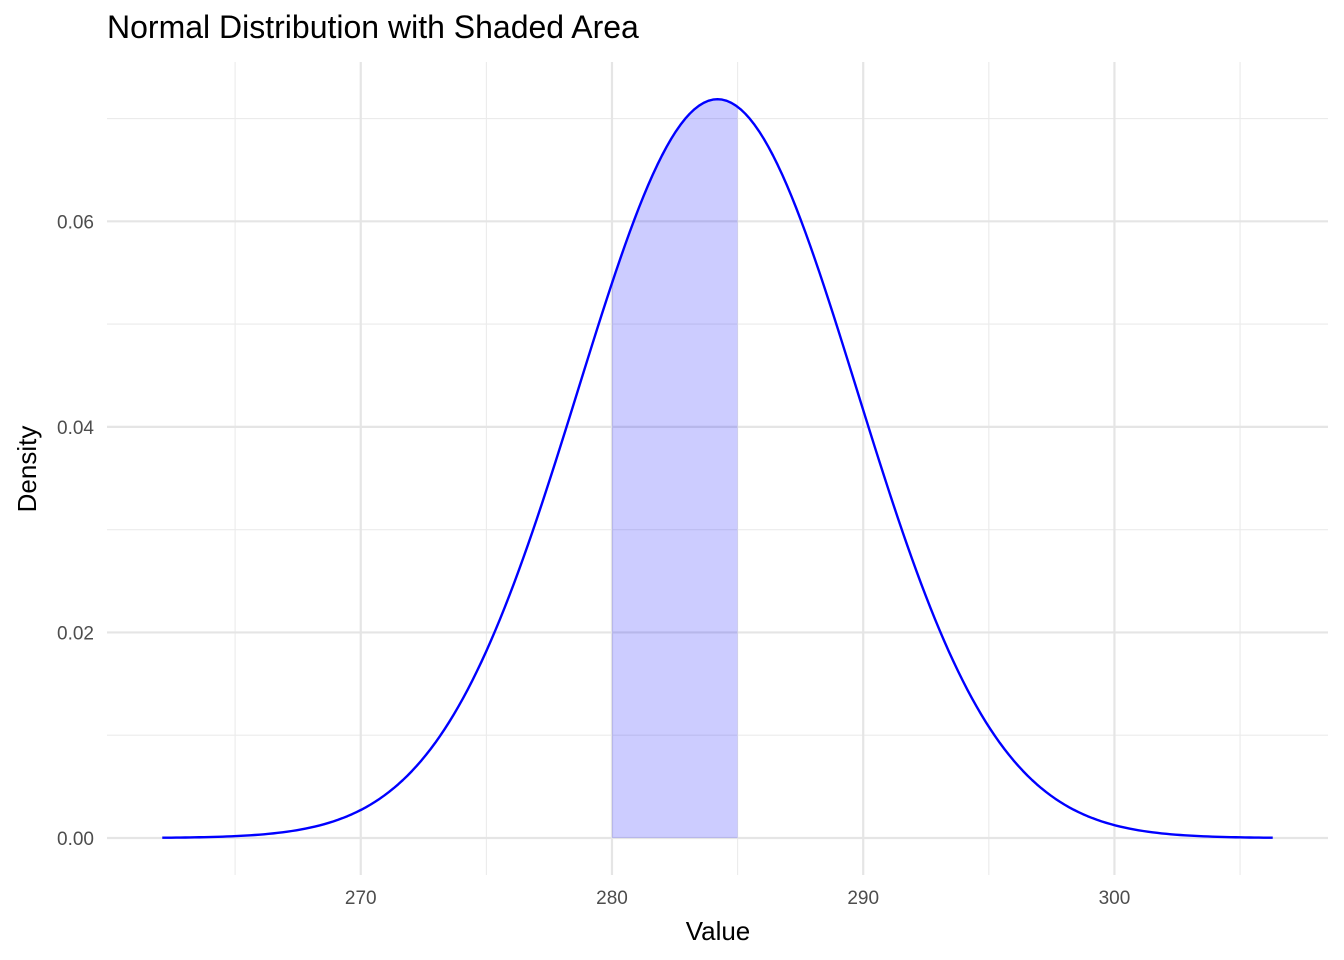 Image resolution: width=1344 pixels, height=960 pixels. Describe the element at coordinates (75, 531) in the screenshot. I see `y-tick-labels: 0.00 0.02 0.04 0.06` at that location.